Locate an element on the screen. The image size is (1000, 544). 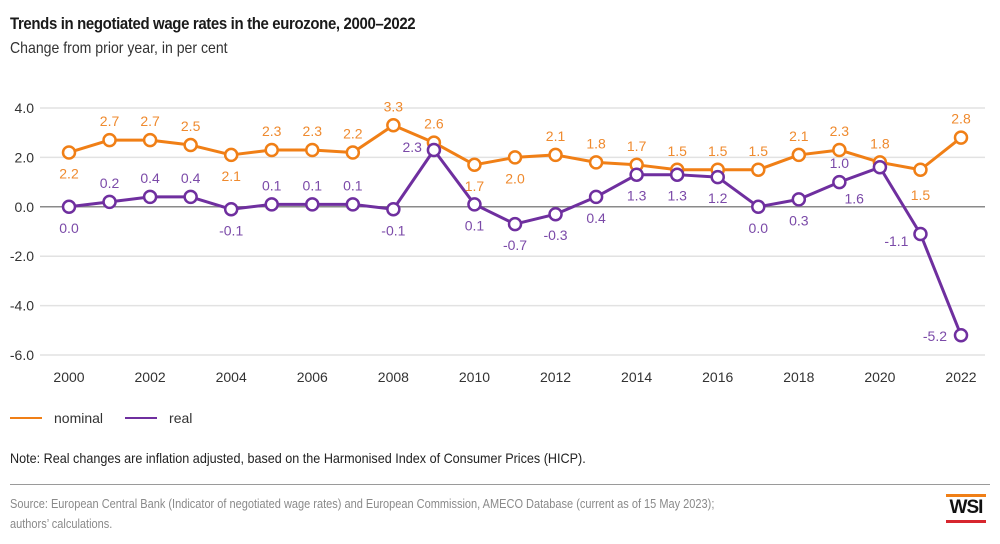
x-tick-label: 2010 is located at coordinates (474, 377).